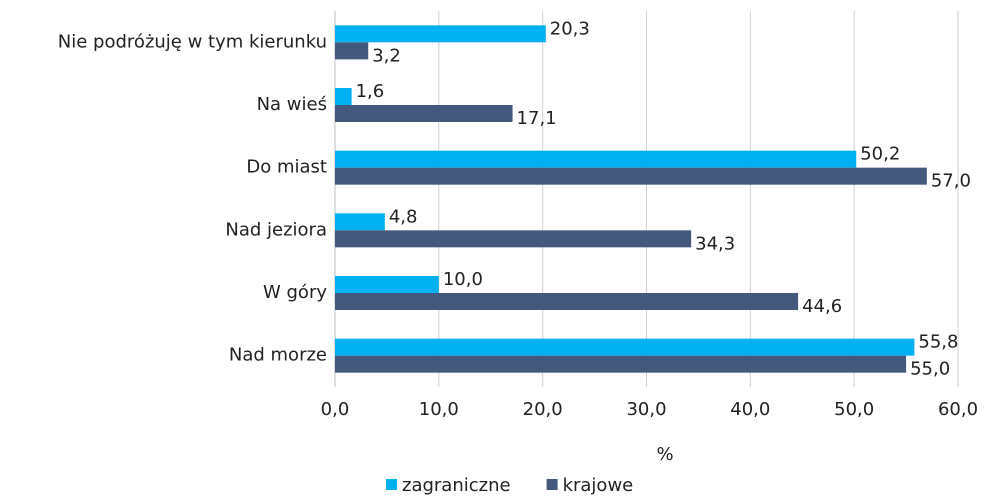  I want to click on x-tick-label: 60,0, so click(958, 409).